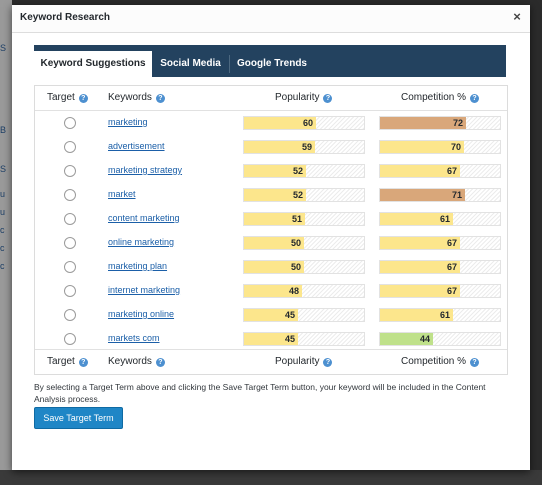  I want to click on competition-bar-value: 72, so click(457, 123).